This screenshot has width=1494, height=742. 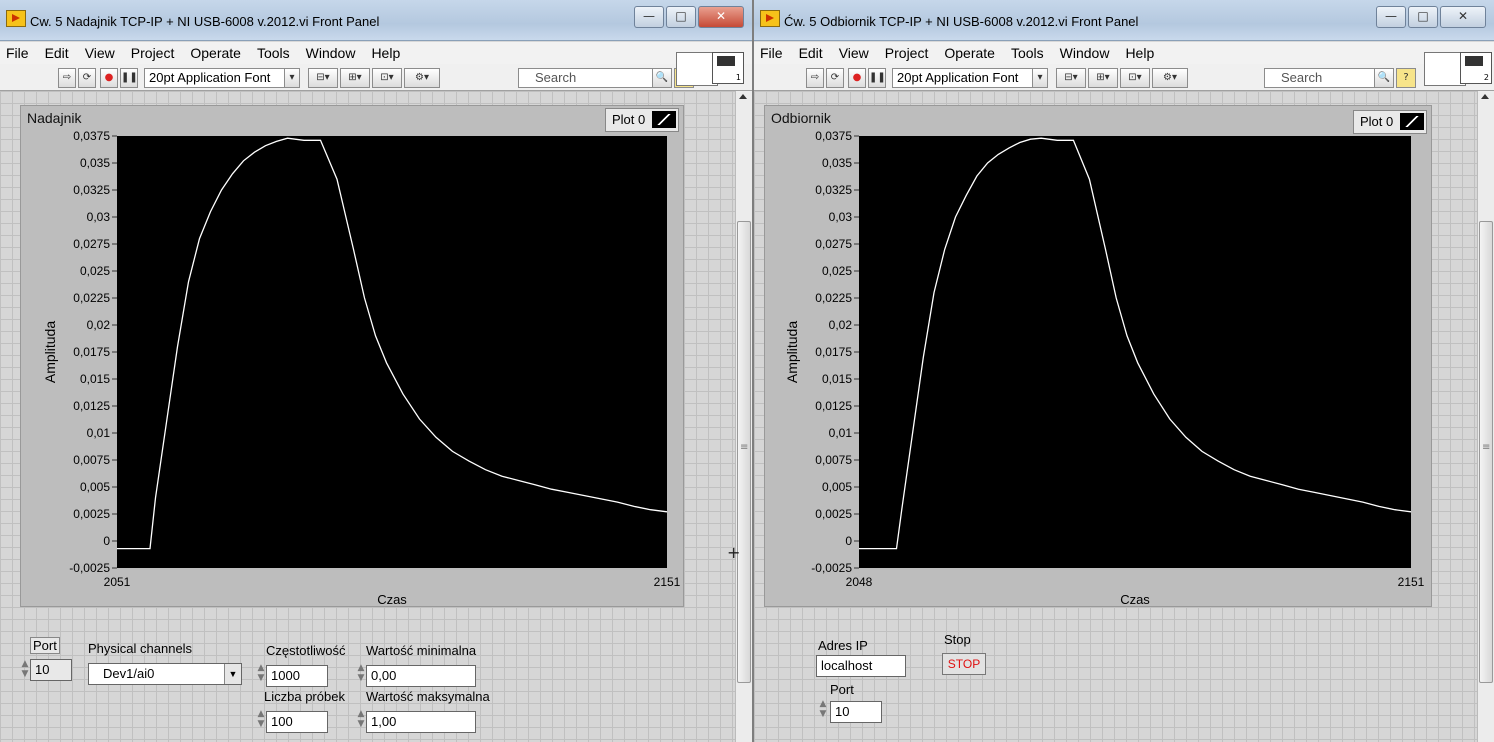 What do you see at coordinates (54, 118) in the screenshot?
I see `graph-label: Nadajnik` at bounding box center [54, 118].